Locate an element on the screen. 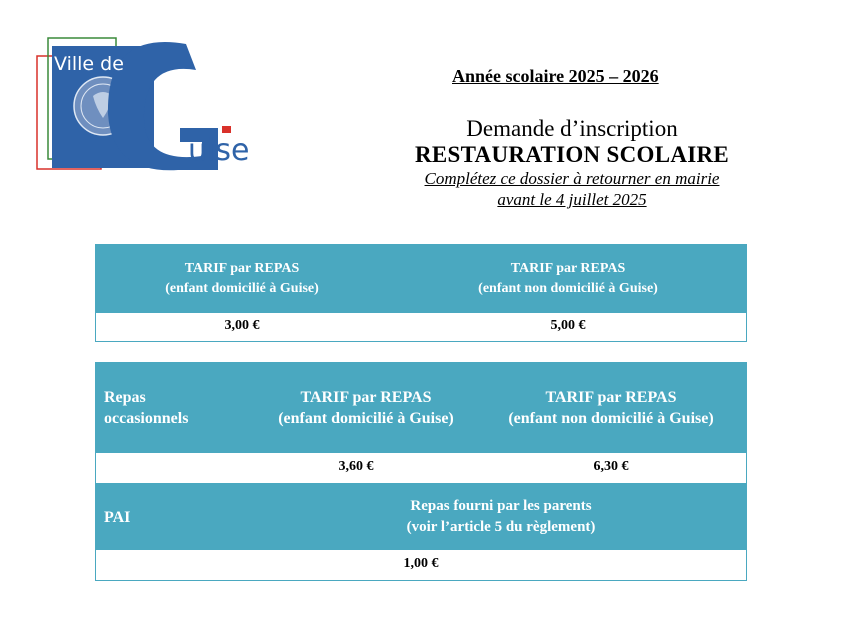  table-value-row: 3,00 € 5,00 € is located at coordinates (421, 327).